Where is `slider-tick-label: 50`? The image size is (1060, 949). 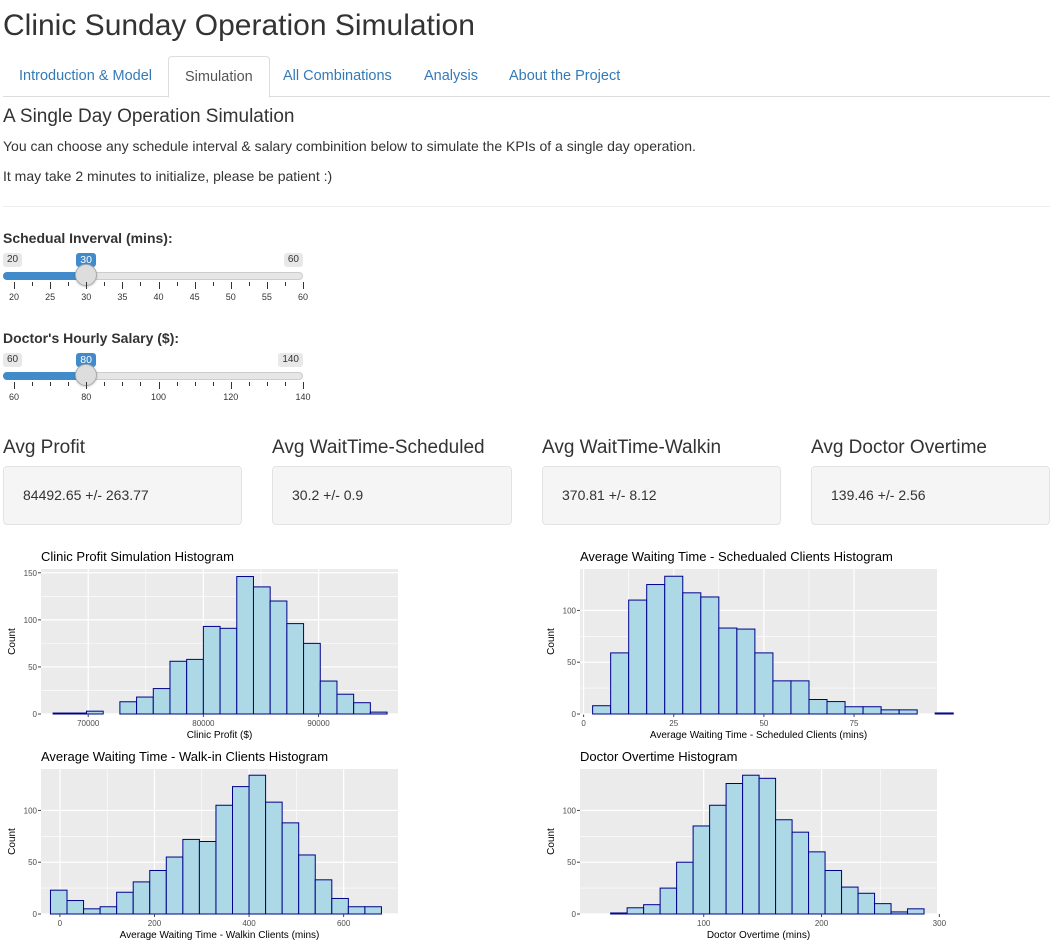
slider-tick-label: 50 is located at coordinates (230, 297).